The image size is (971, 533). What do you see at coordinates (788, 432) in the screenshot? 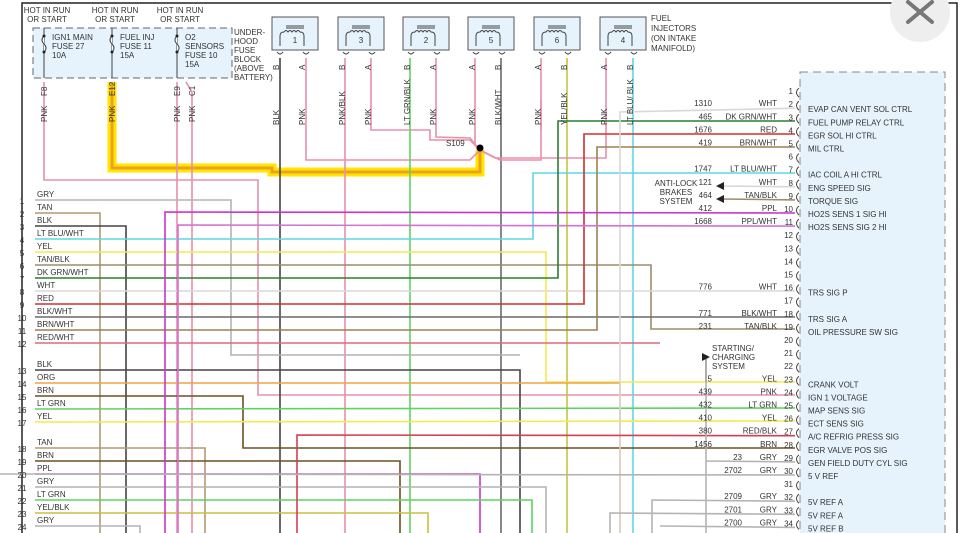
I see `module-pin-number: 27` at bounding box center [788, 432].